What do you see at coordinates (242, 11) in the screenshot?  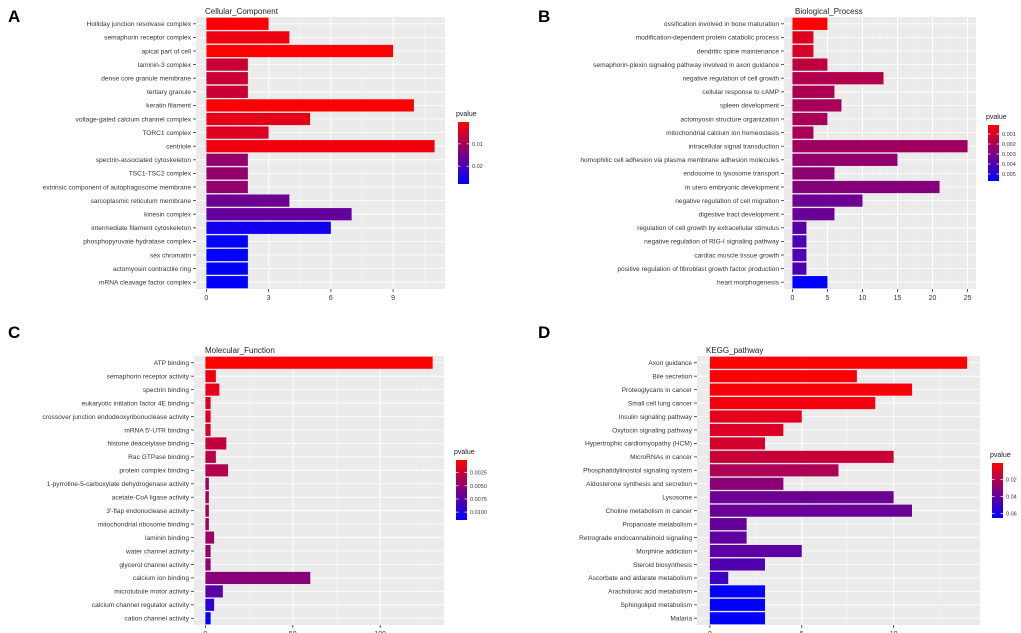 I see `panel-title: Cellular_Component` at bounding box center [242, 11].